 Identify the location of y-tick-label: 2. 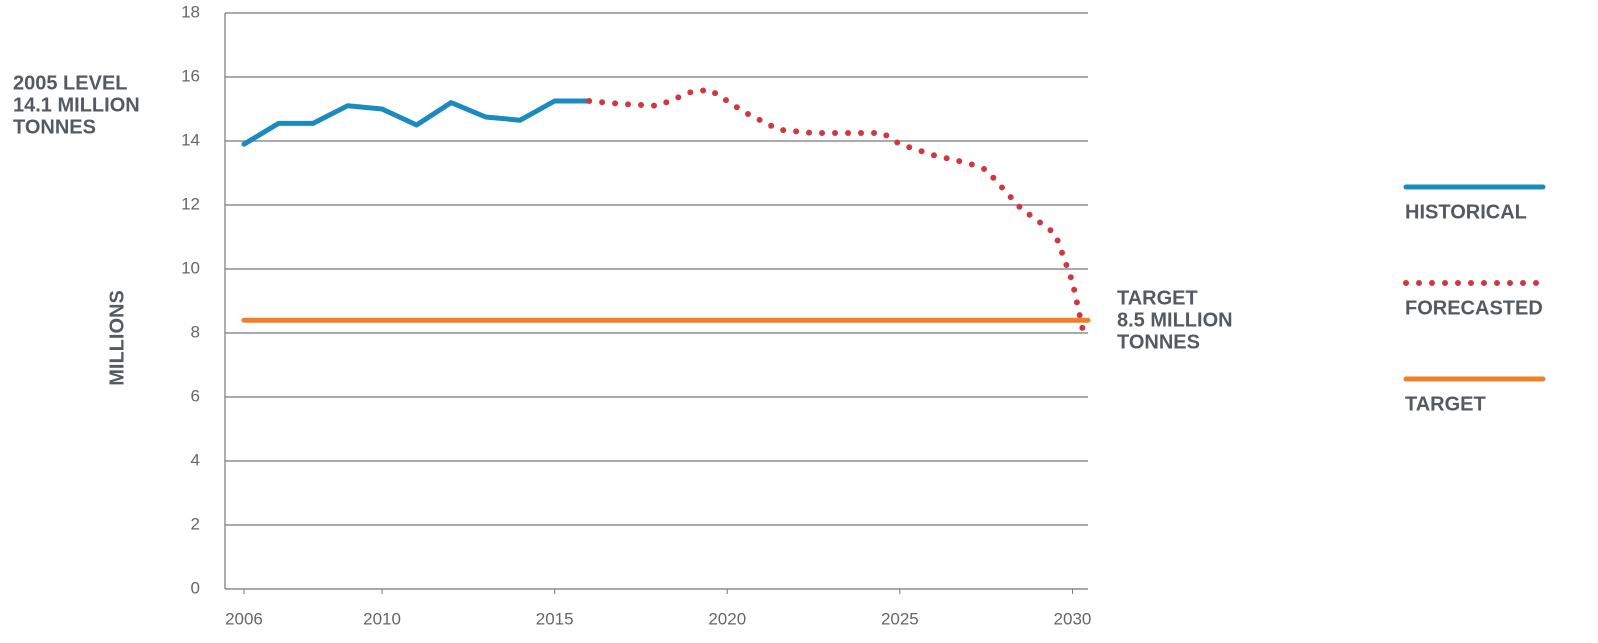
(195, 523).